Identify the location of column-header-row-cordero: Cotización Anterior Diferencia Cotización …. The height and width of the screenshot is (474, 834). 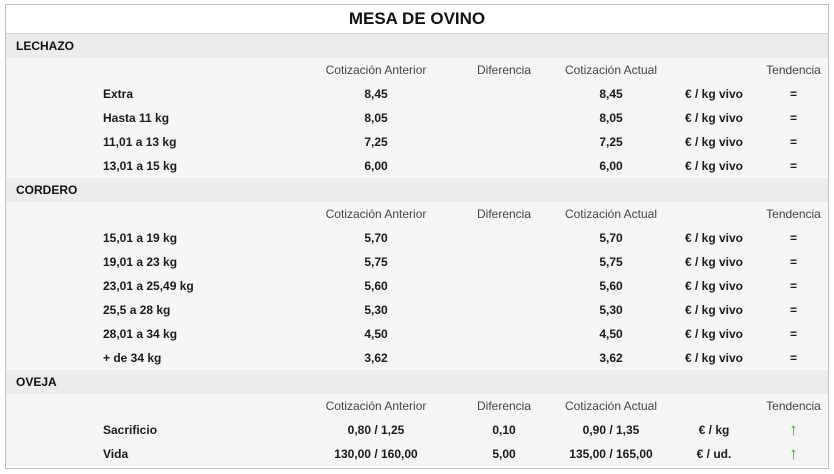
(417, 214).